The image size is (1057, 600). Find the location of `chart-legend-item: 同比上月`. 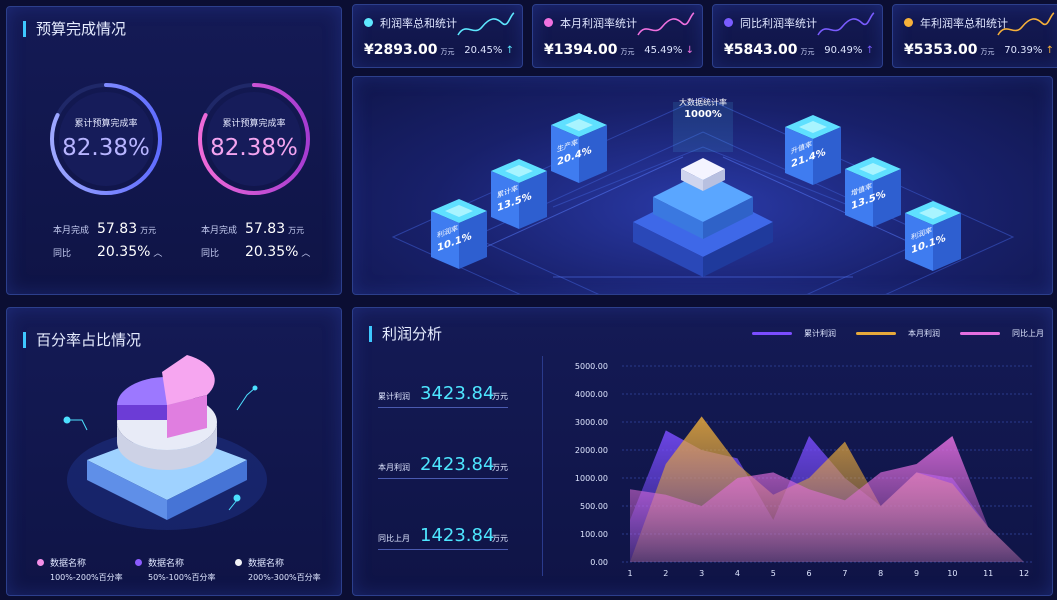

chart-legend-item: 同比上月 is located at coordinates (1002, 333).